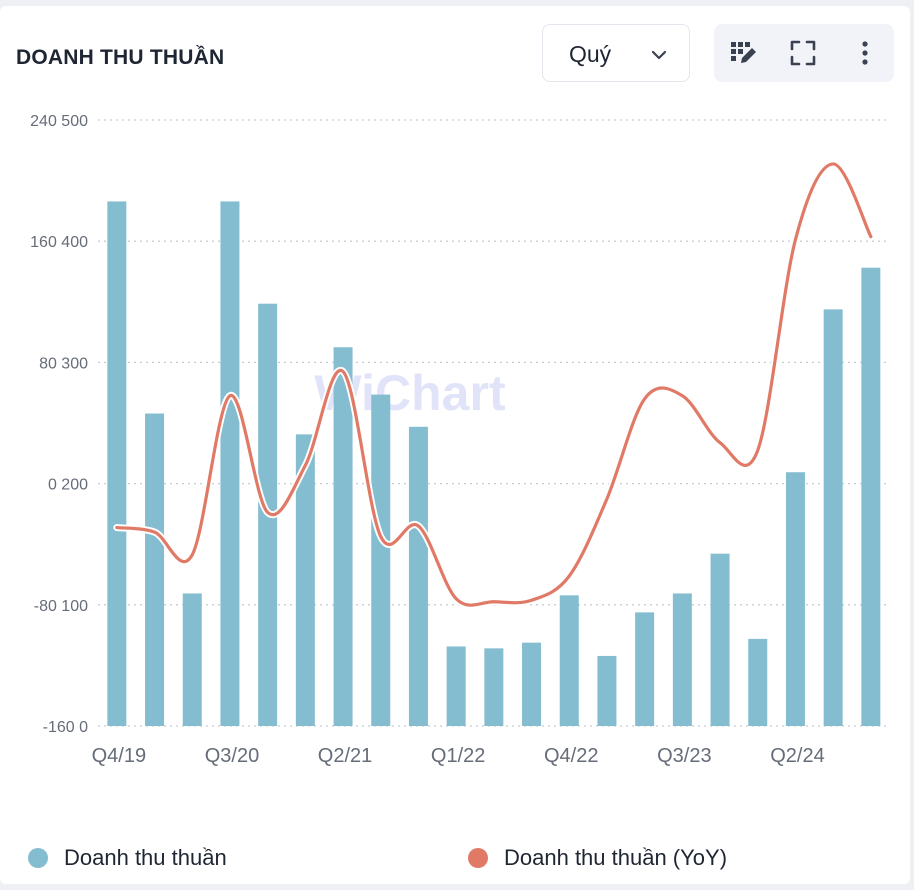  Describe the element at coordinates (720, 639) in the screenshot. I see `bar-Q4/23` at that location.